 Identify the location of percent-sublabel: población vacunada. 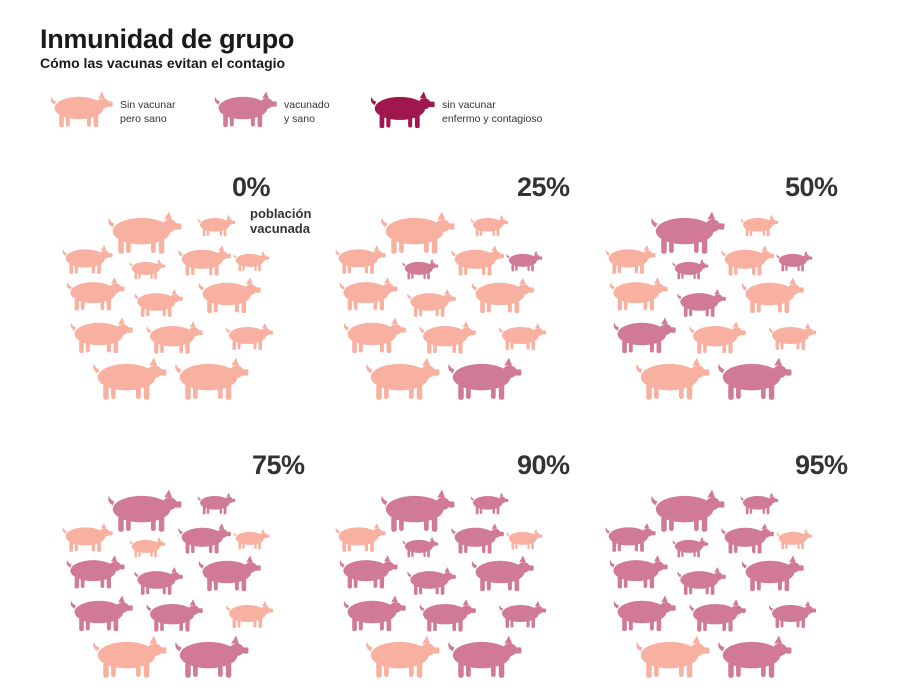
(281, 221).